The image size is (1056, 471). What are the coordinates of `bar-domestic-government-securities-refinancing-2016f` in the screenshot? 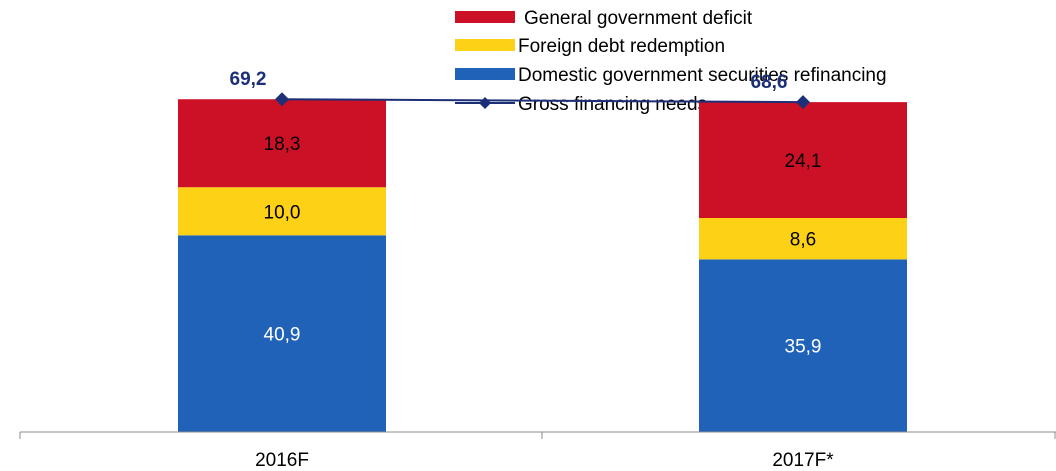 It's located at (282, 333).